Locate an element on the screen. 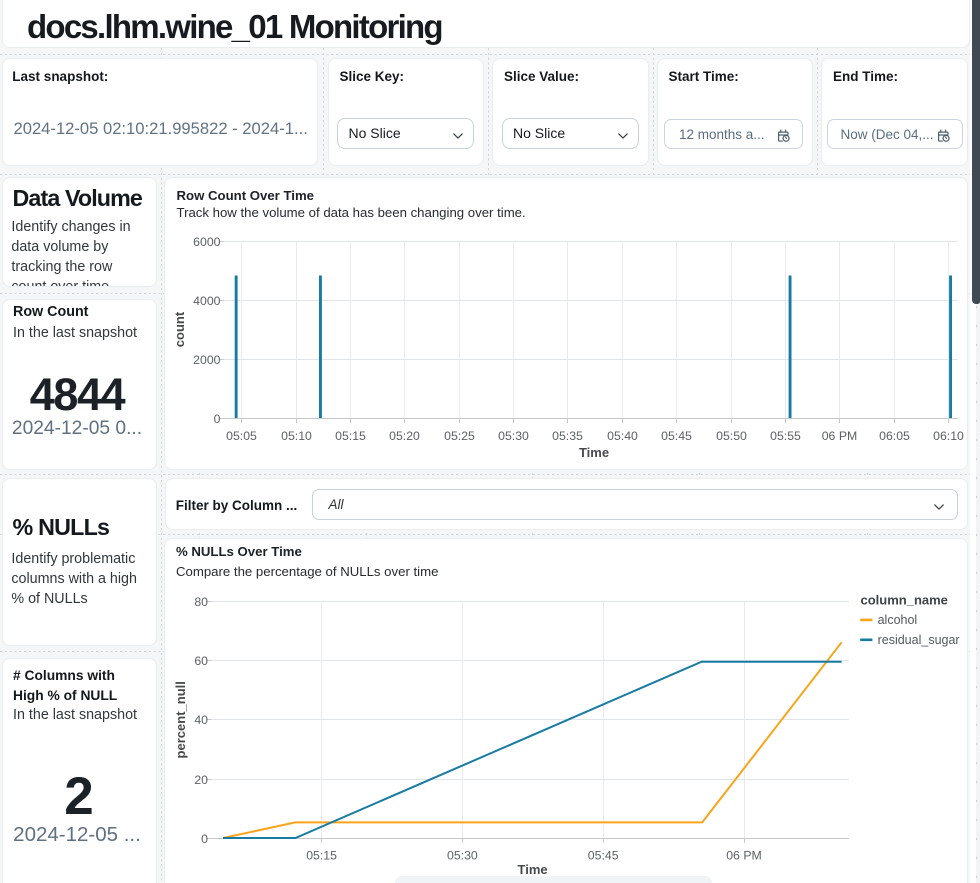 The height and width of the screenshot is (883, 980). svg-text: 05:20 is located at coordinates (404, 436).